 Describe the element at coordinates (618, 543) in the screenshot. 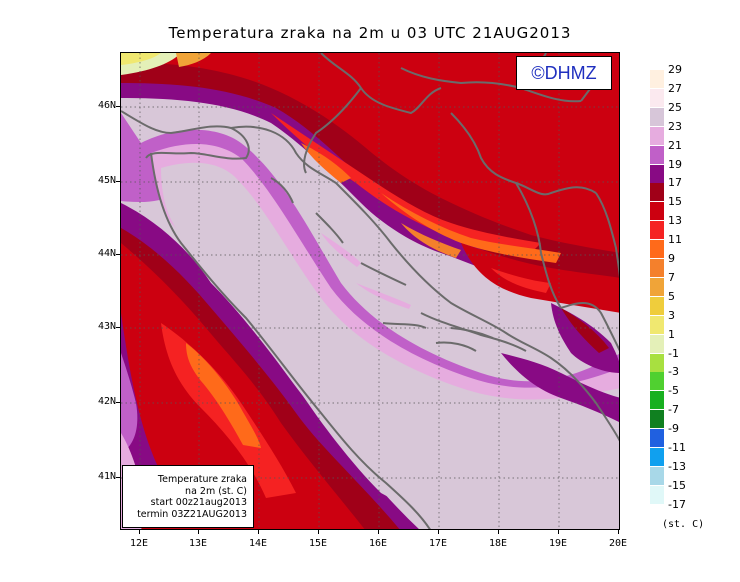

I see `lon-label-20e: 20E` at that location.